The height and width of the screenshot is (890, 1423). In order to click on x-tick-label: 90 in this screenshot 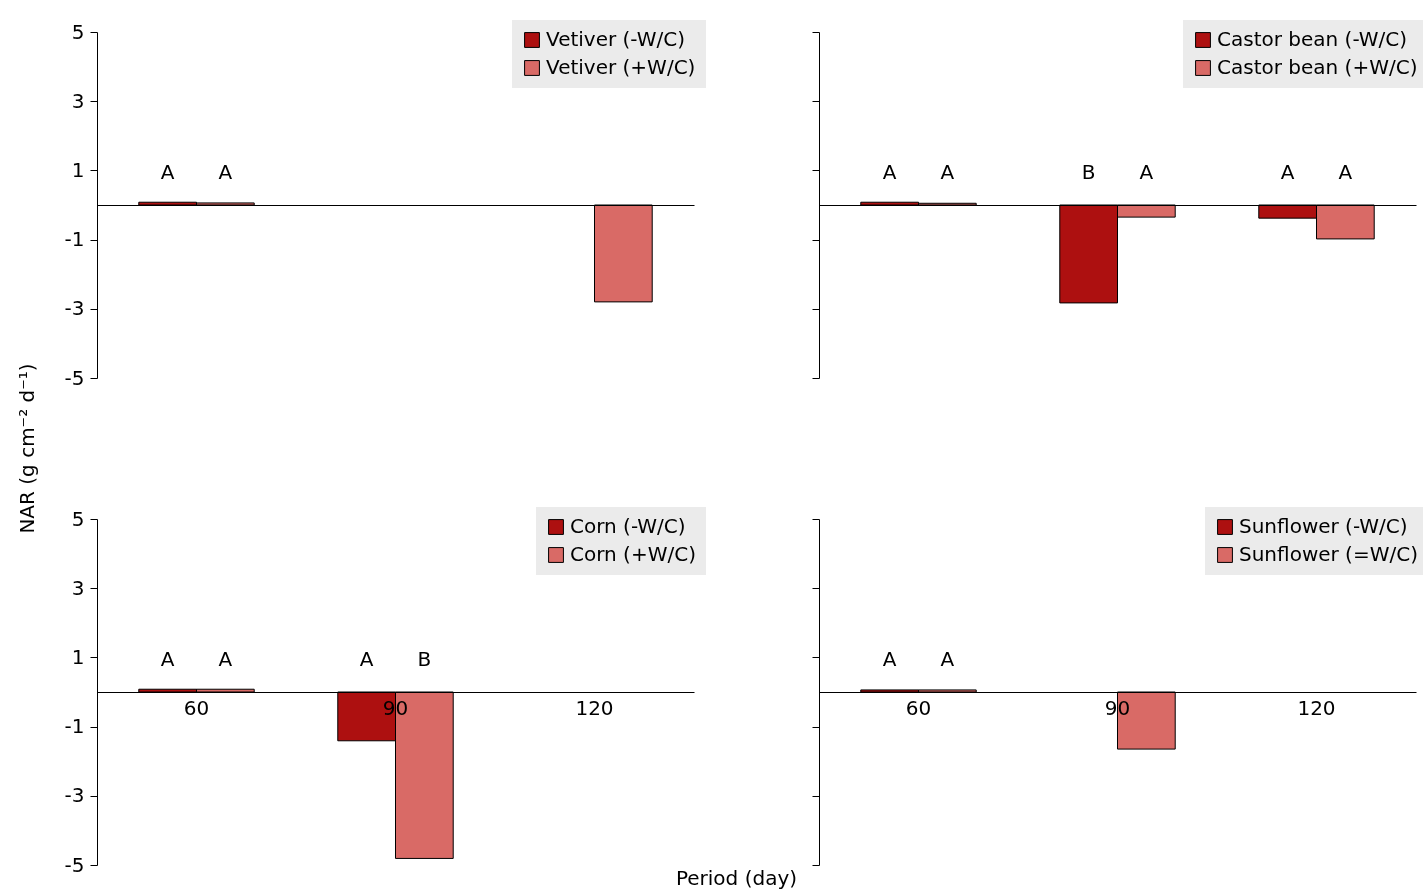, I will do `click(1117, 707)`.